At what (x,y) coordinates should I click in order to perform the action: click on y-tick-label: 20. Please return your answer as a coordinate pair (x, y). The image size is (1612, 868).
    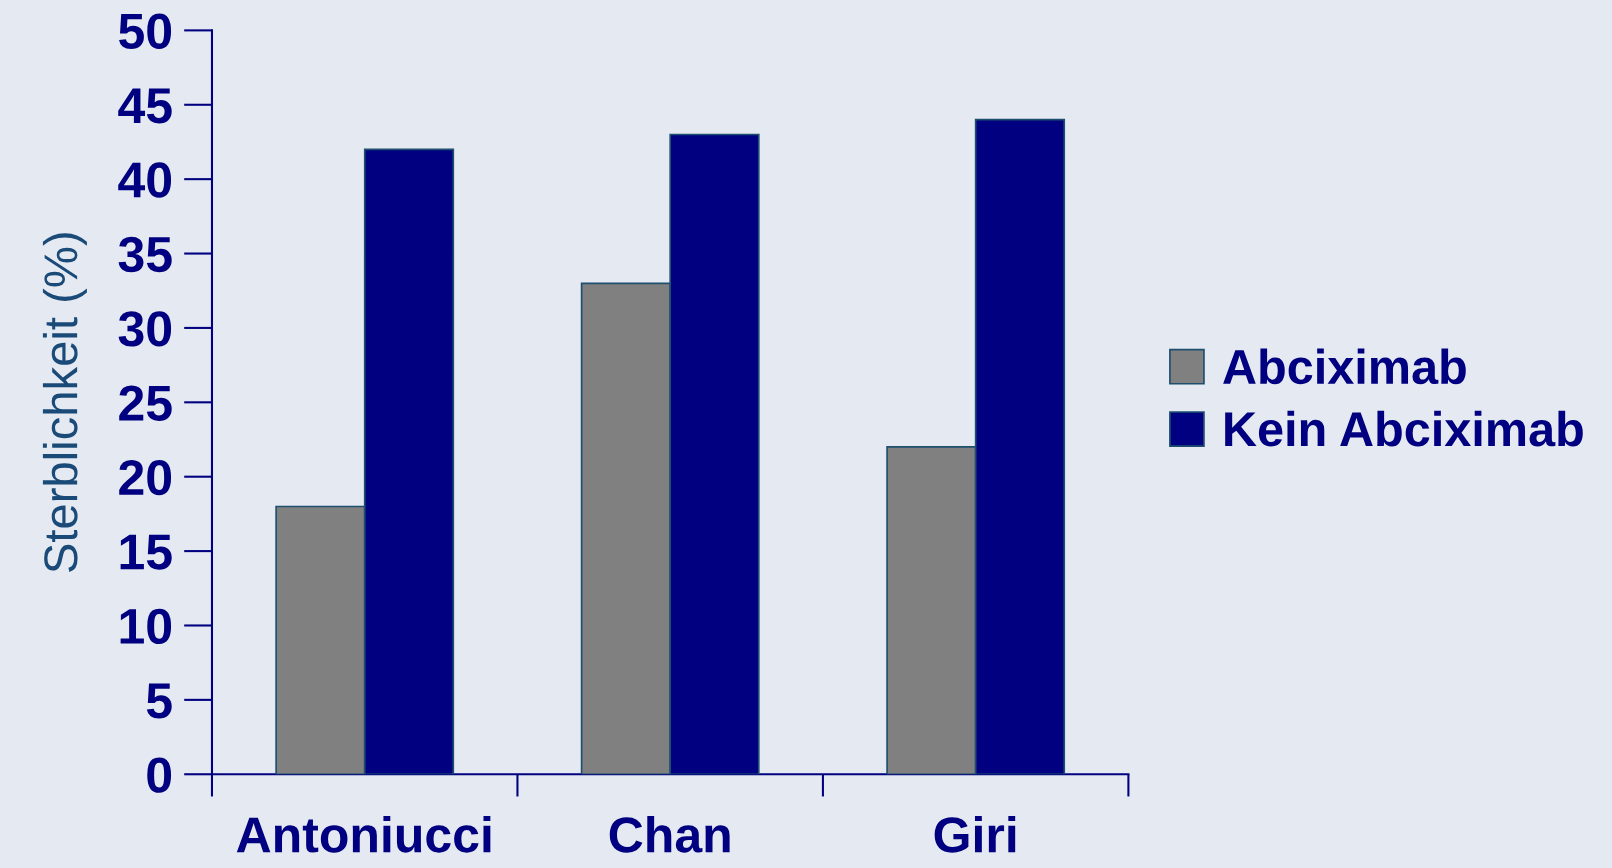
    Looking at the image, I should click on (145, 477).